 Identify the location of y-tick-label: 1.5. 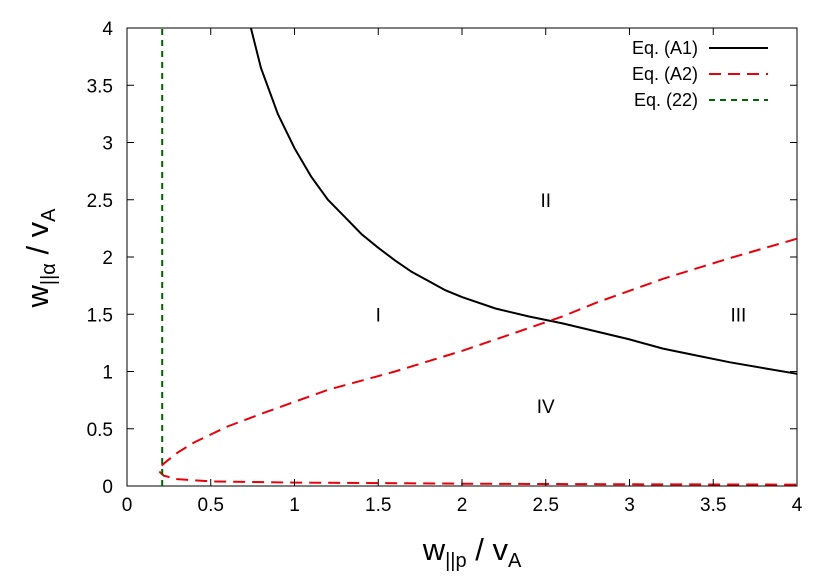
(100, 315).